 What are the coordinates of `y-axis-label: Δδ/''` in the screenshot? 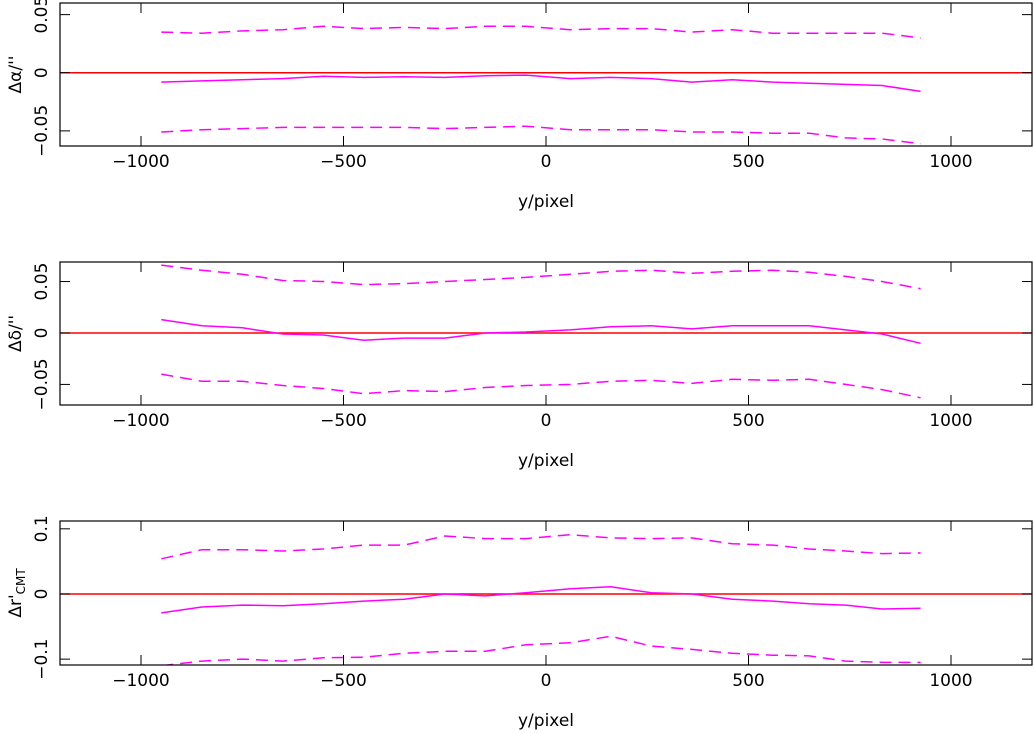 It's located at (16, 333).